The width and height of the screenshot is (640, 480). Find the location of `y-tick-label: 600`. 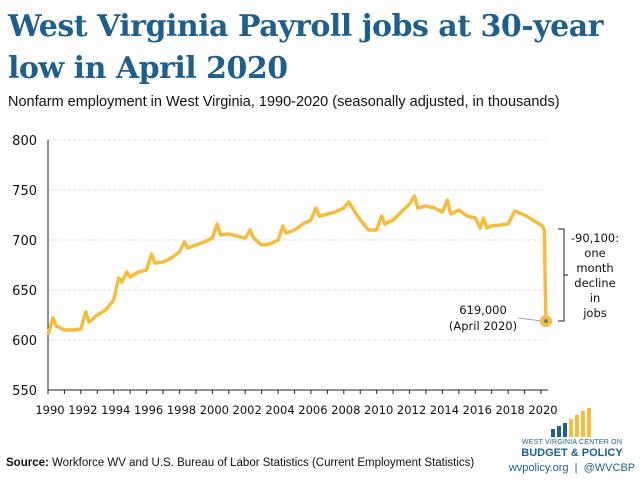

y-tick-label: 600 is located at coordinates (24, 341).